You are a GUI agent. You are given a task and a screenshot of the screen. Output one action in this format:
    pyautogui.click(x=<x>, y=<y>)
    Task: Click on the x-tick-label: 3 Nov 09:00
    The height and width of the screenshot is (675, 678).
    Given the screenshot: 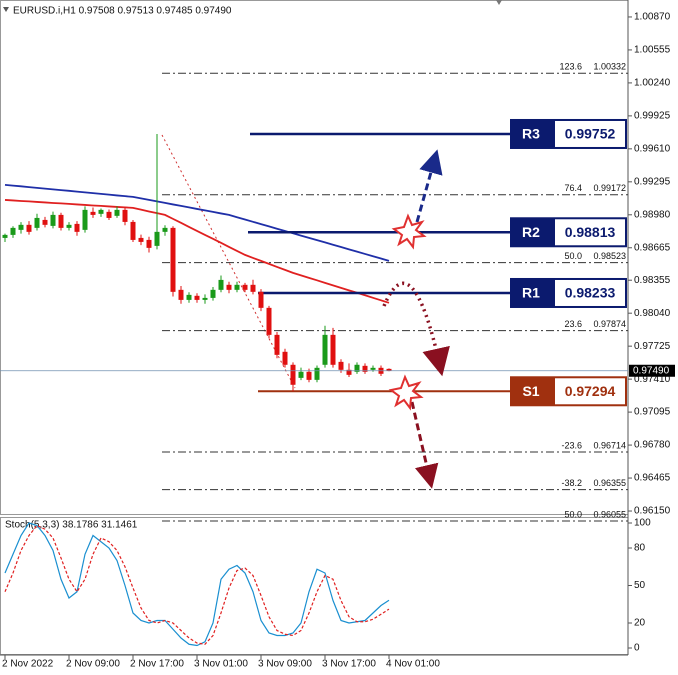 What is the action you would take?
    pyautogui.click(x=285, y=664)
    